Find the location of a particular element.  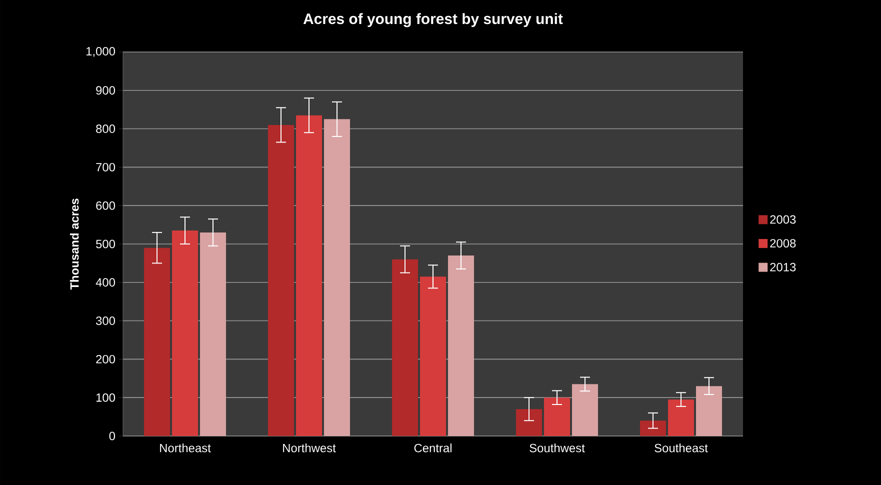

x-tick-label: Southeast is located at coordinates (681, 448).